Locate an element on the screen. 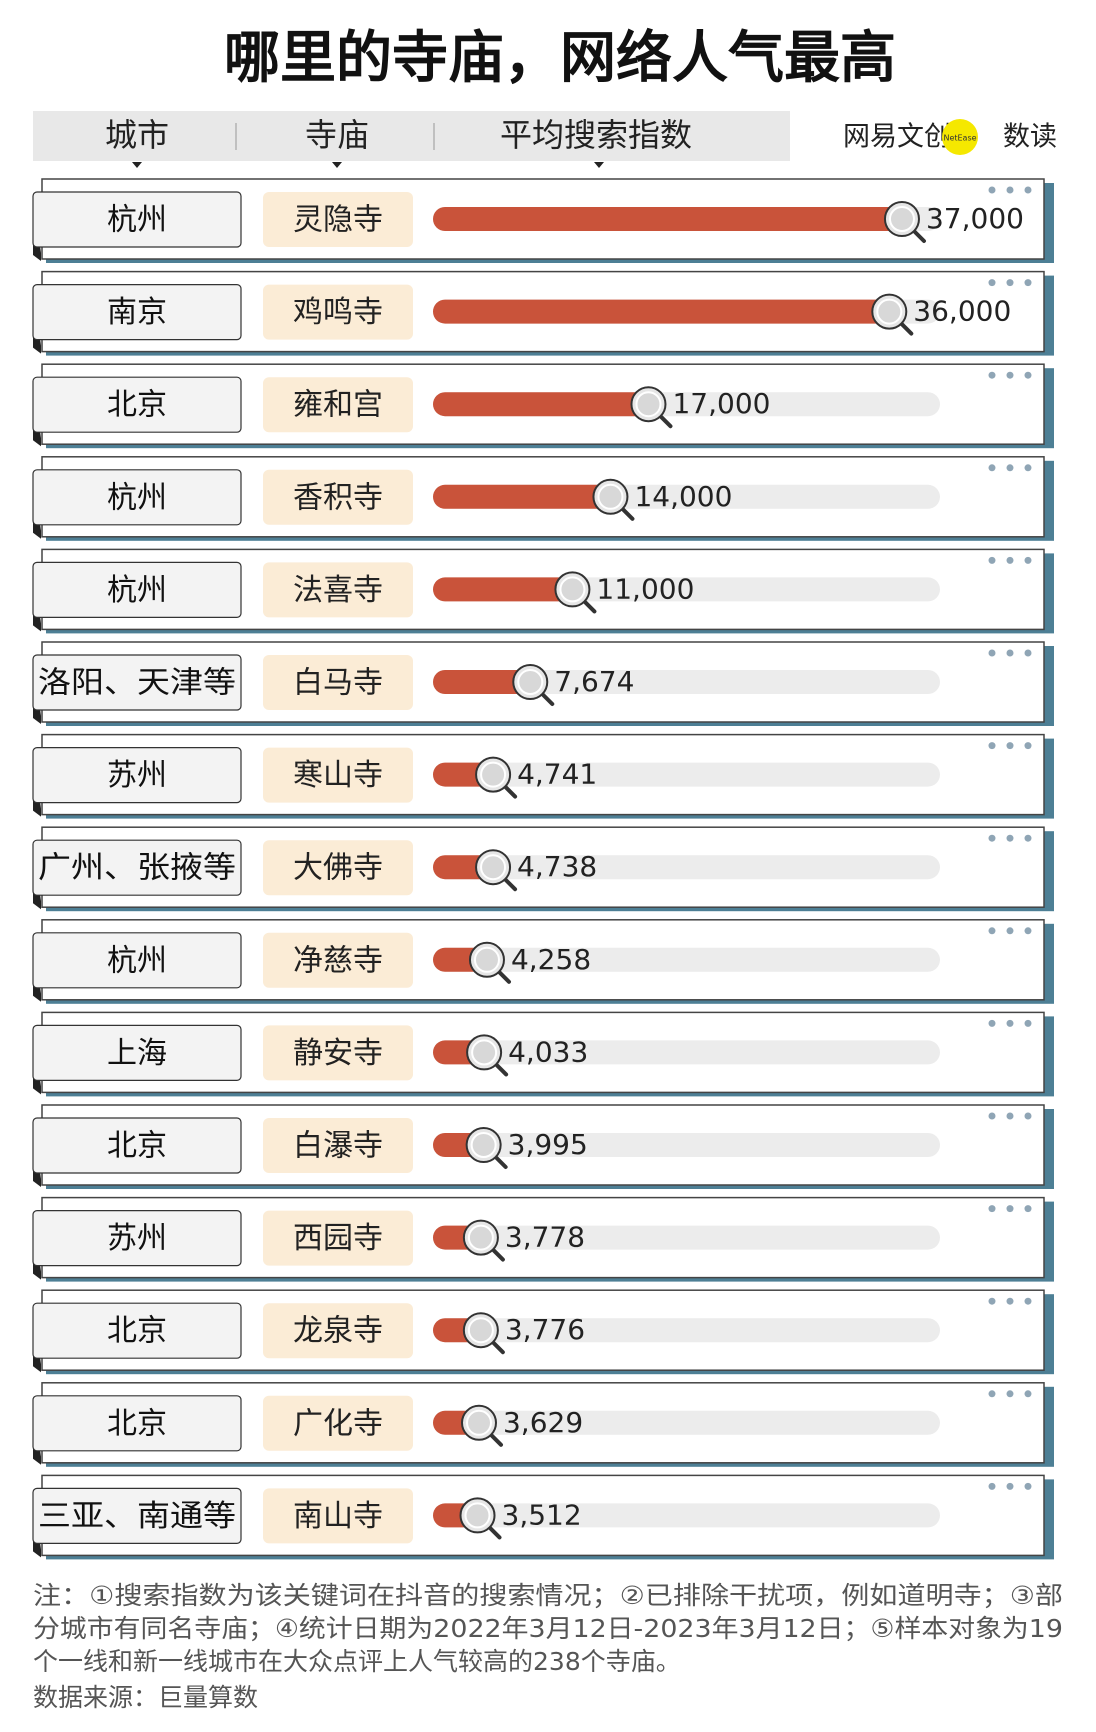  category-label: 法喜寺 is located at coordinates (338, 590).